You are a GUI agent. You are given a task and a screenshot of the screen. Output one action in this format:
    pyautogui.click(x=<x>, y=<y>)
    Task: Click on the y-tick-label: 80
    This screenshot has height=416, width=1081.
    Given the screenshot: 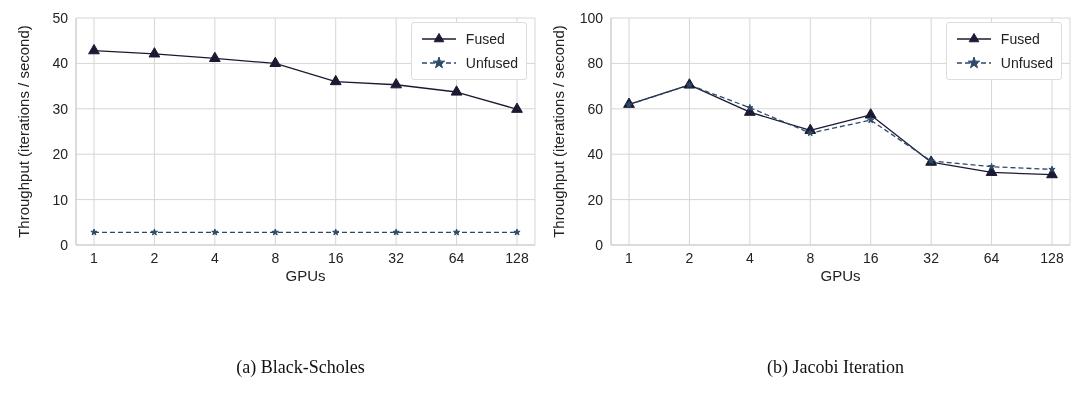 What is the action you would take?
    pyautogui.click(x=595, y=63)
    